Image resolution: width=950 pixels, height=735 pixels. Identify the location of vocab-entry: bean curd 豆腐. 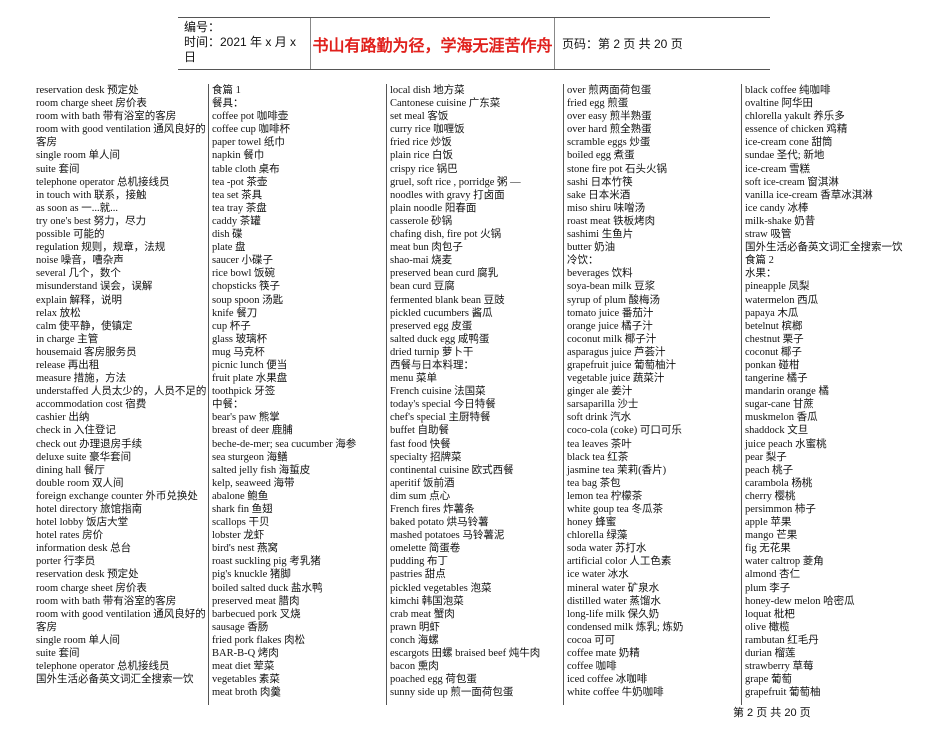
(422, 287).